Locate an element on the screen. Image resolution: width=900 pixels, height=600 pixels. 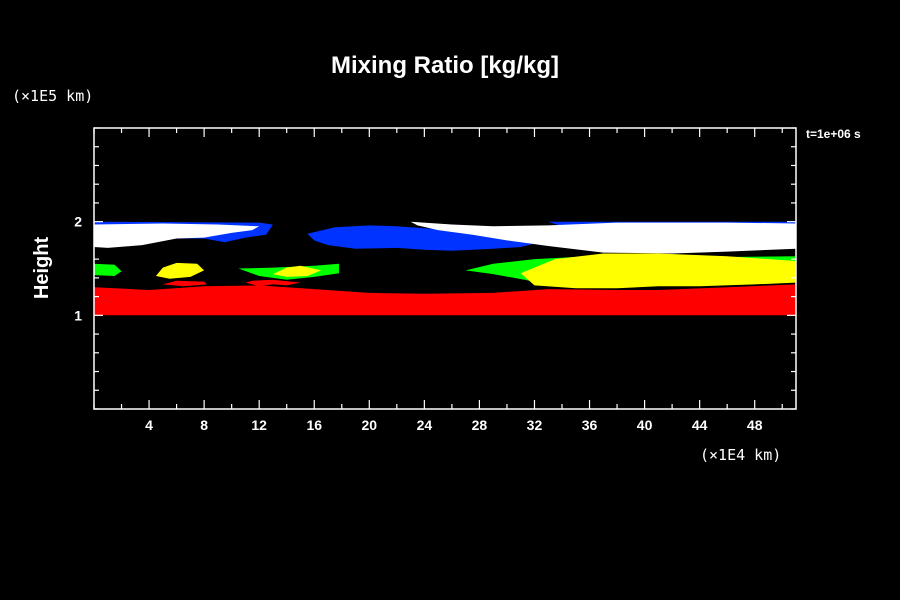
y-unit-label: (×1E5 km) is located at coordinates (52, 96).